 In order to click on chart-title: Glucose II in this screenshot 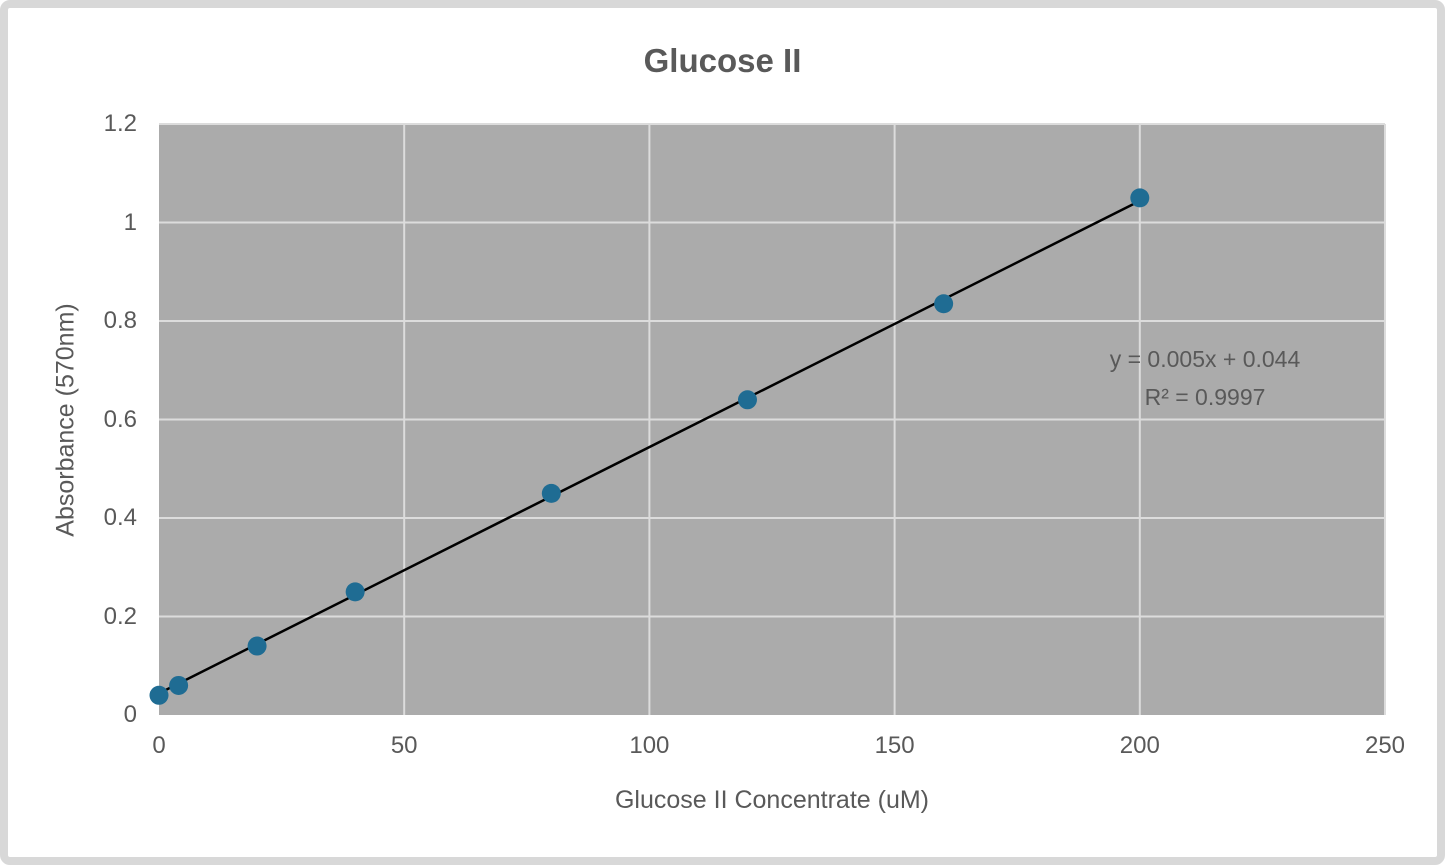, I will do `click(722, 60)`.